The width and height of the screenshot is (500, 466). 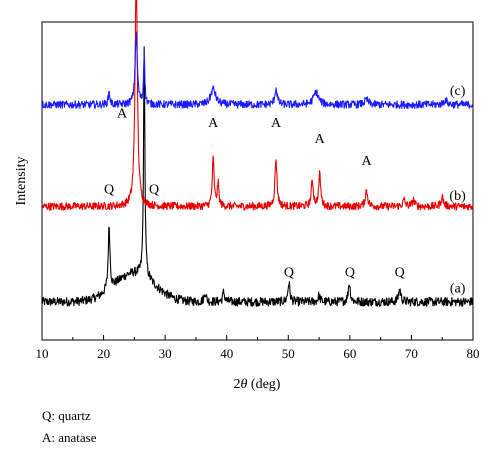 What do you see at coordinates (458, 91) in the screenshot?
I see `series-tag: (c)` at bounding box center [458, 91].